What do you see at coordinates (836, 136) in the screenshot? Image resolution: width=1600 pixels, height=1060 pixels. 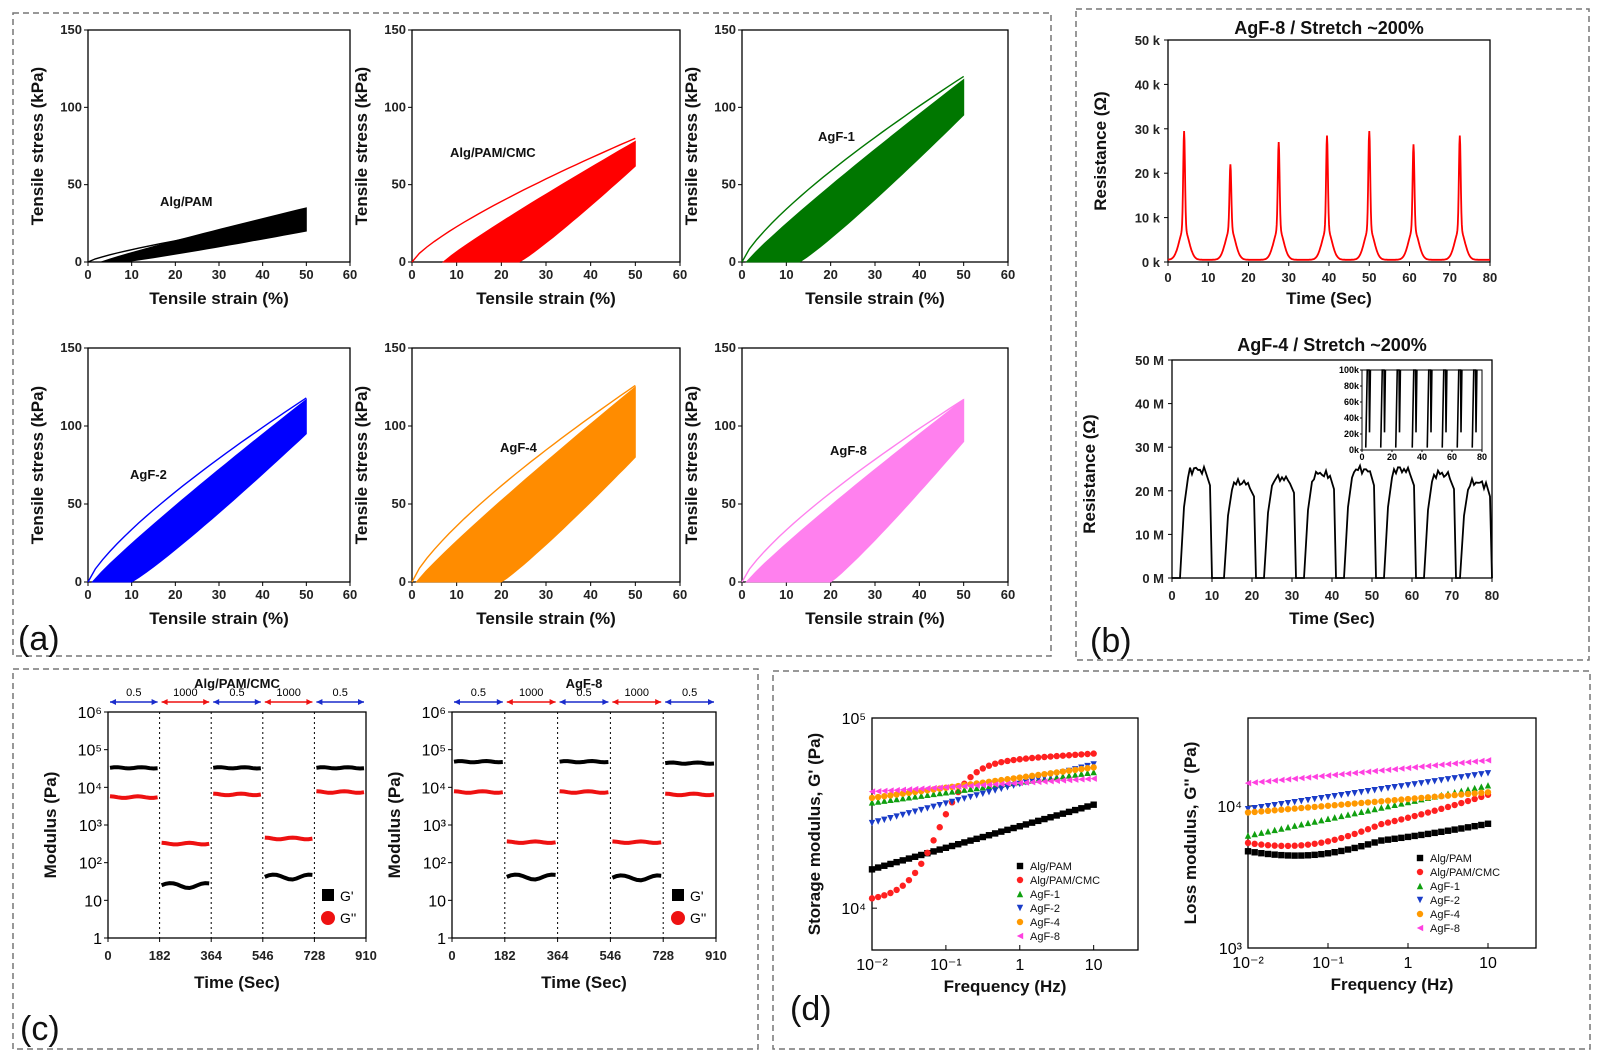 I see `series-annotation: AgF-1` at bounding box center [836, 136].